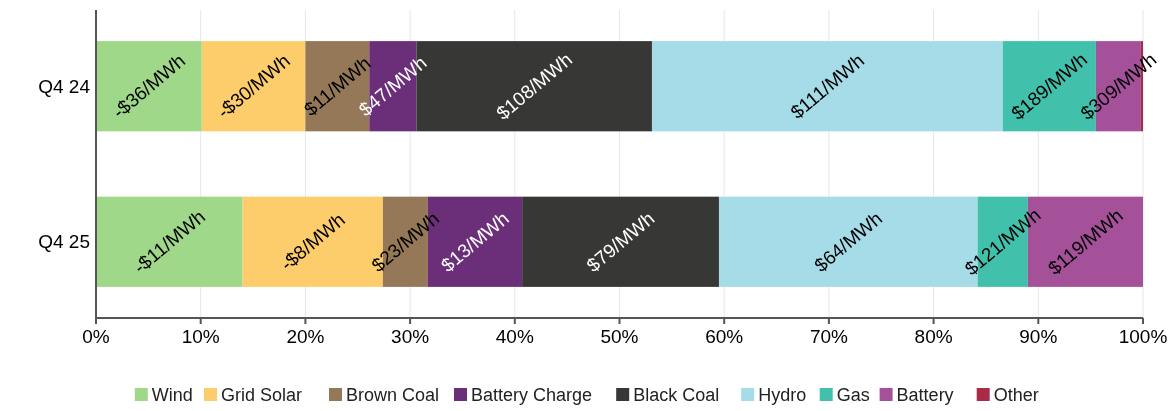 This screenshot has height=411, width=1174. Describe the element at coordinates (619, 336) in the screenshot. I see `x-tick-label: 50%` at that location.